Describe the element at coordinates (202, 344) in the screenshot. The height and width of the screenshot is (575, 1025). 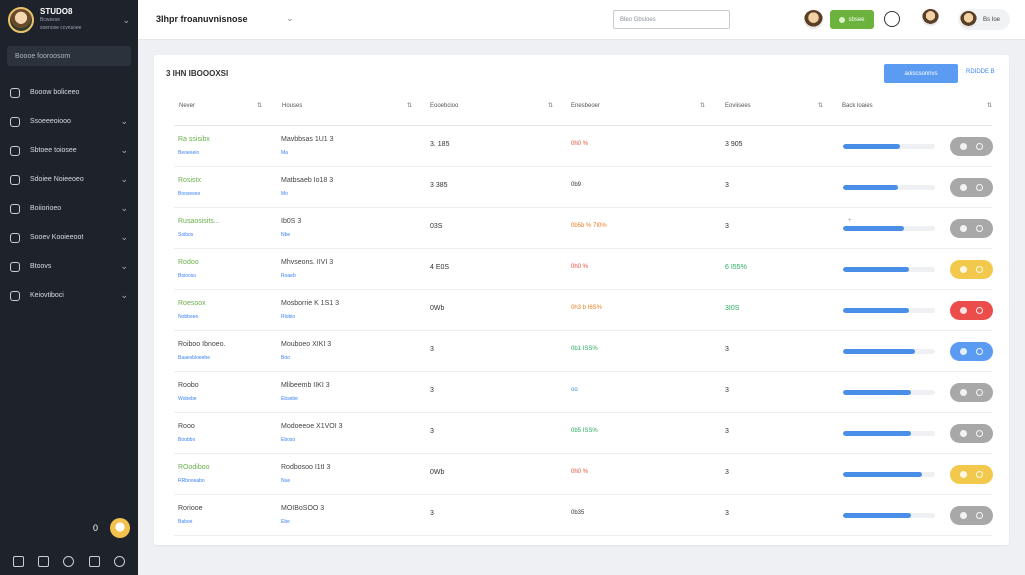
I see `row-name: Roiboo Ibnoeo.` at that location.